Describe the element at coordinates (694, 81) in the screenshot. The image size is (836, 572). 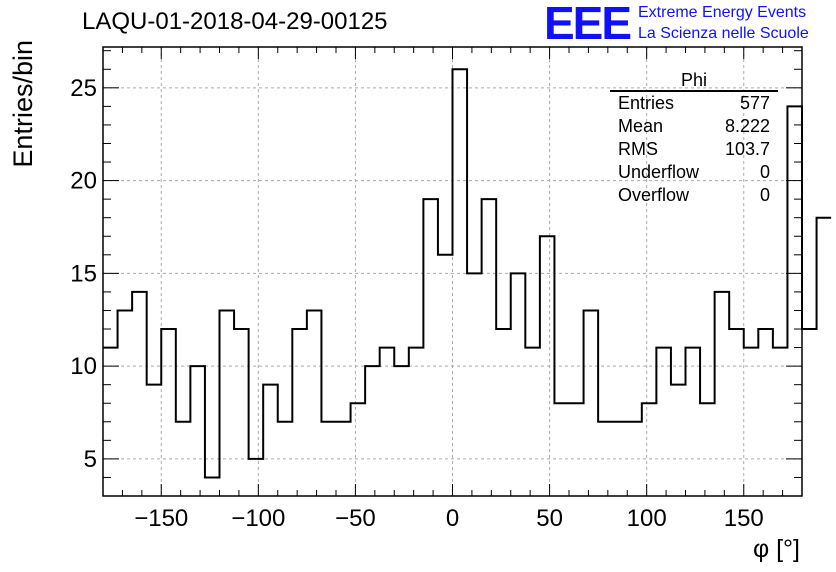
I see `stats-title: Phi` at that location.